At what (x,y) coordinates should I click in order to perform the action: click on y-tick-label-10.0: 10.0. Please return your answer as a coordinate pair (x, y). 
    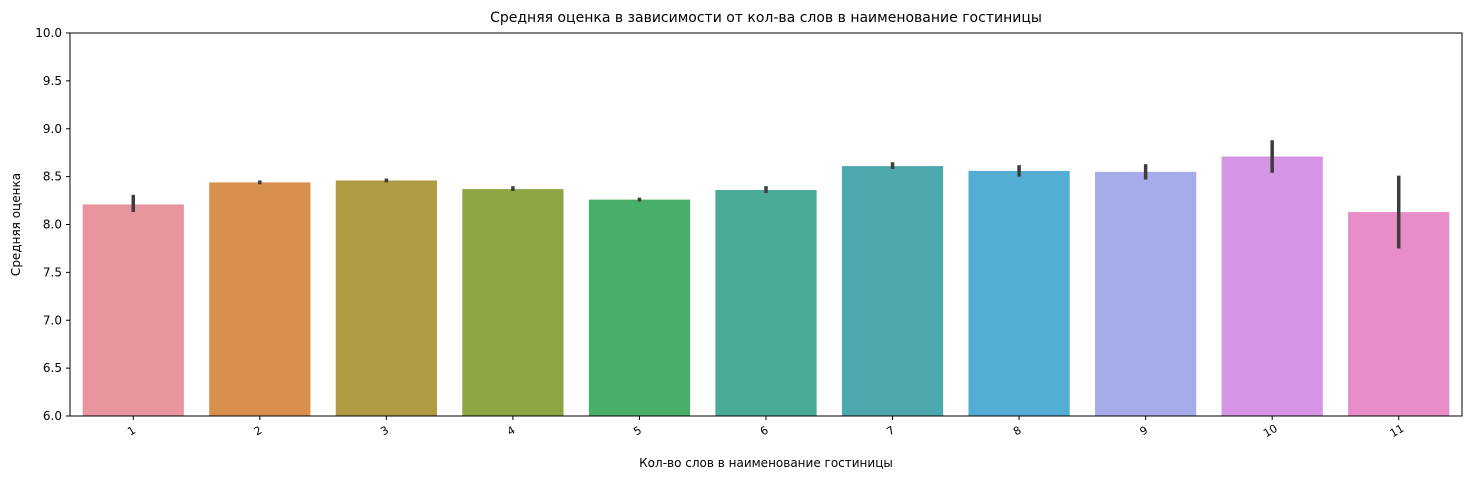
    Looking at the image, I should click on (48, 33).